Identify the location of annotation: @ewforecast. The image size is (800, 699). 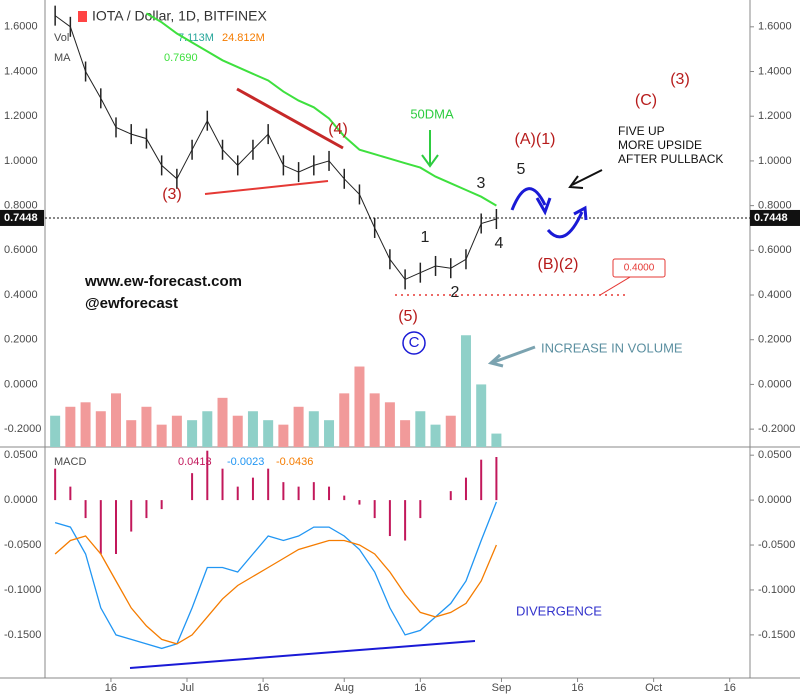
(131, 303).